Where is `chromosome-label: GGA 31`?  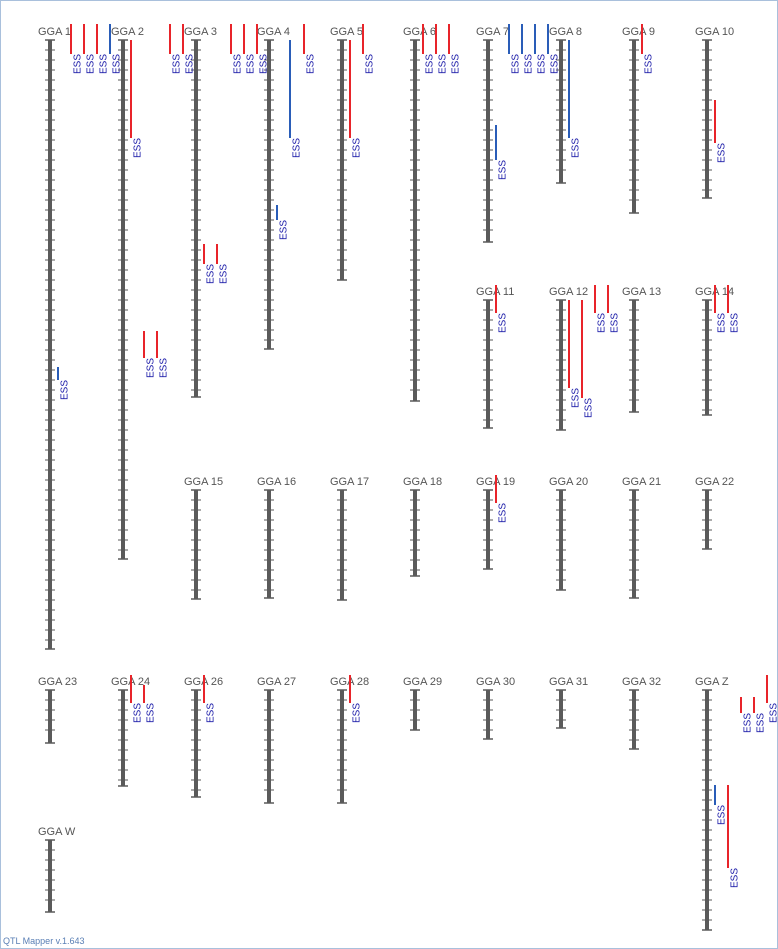
chromosome-label: GGA 31 is located at coordinates (568, 682).